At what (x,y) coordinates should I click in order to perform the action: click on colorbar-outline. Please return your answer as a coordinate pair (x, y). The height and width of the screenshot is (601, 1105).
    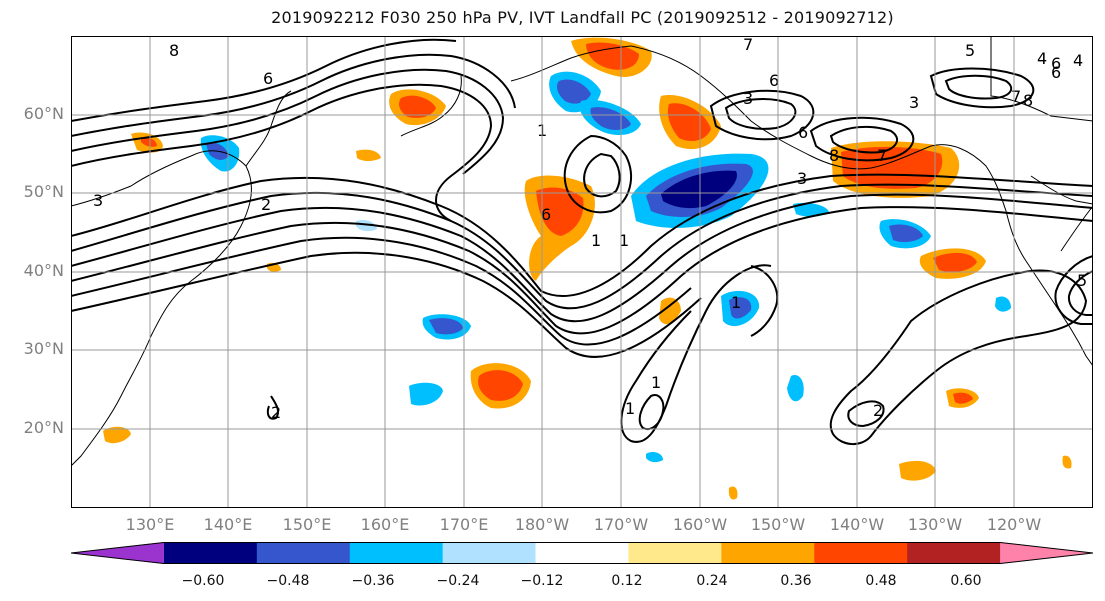
    Looking at the image, I should click on (582, 553).